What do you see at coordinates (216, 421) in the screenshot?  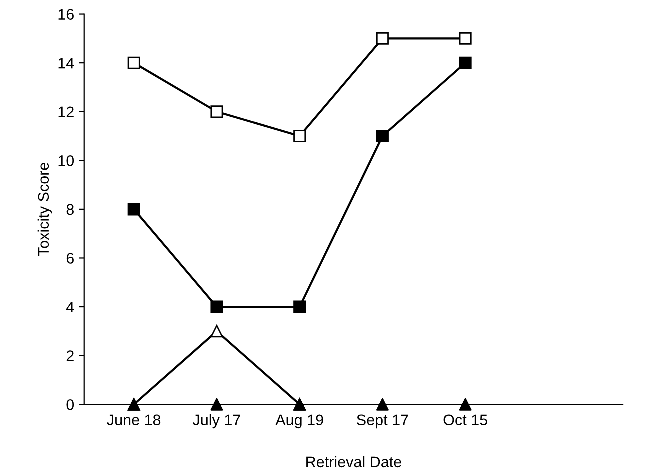 I see `x-tick-label: July 17` at bounding box center [216, 421].